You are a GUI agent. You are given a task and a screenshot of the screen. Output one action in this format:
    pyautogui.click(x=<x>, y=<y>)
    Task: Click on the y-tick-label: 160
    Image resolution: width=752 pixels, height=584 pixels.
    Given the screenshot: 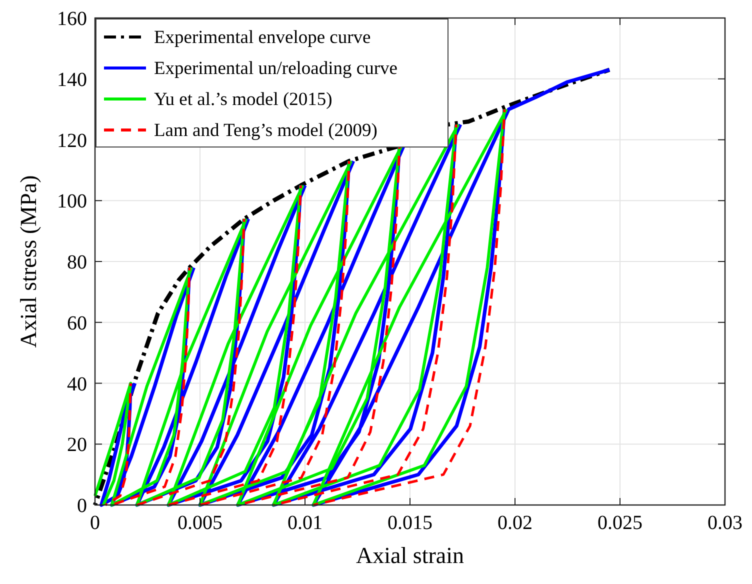 What is the action you would take?
    pyautogui.click(x=72, y=19)
    